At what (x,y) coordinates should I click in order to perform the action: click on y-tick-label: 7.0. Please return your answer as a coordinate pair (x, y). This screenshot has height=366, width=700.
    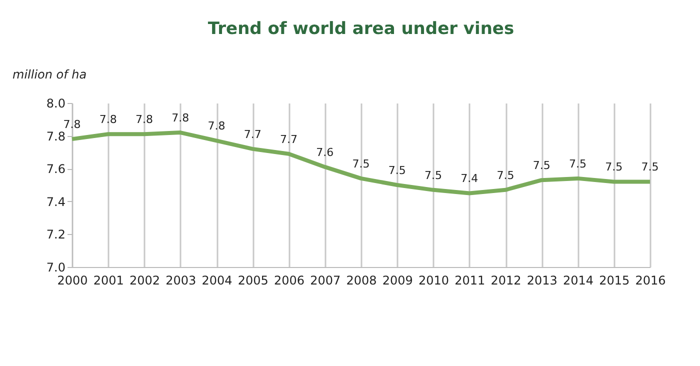
    Looking at the image, I should click on (56, 267).